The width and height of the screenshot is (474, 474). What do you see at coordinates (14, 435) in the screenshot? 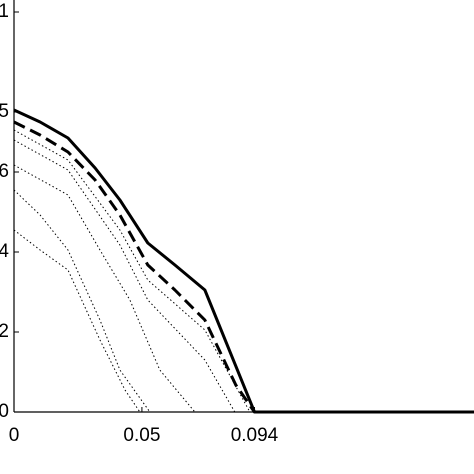
I see `x-tick-label: 0` at bounding box center [14, 435].